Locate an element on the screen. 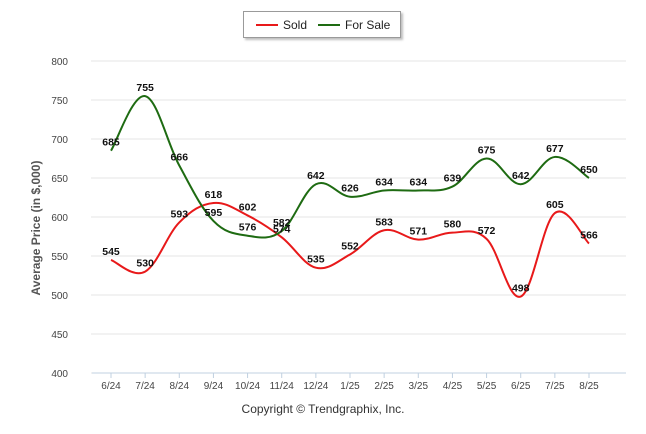  data-label-sold: 535 is located at coordinates (316, 260).